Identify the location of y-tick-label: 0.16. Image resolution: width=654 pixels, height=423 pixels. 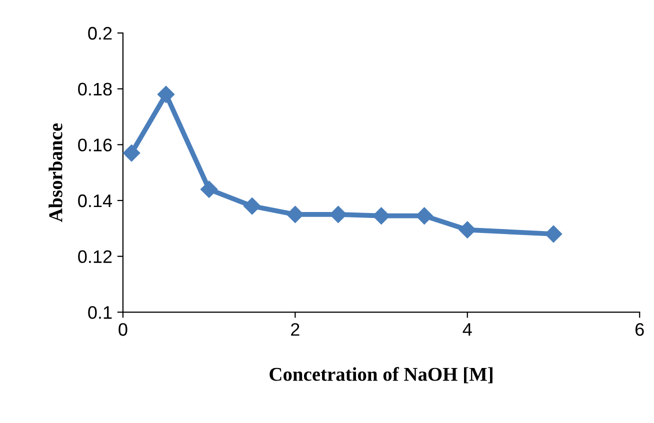
(95, 145).